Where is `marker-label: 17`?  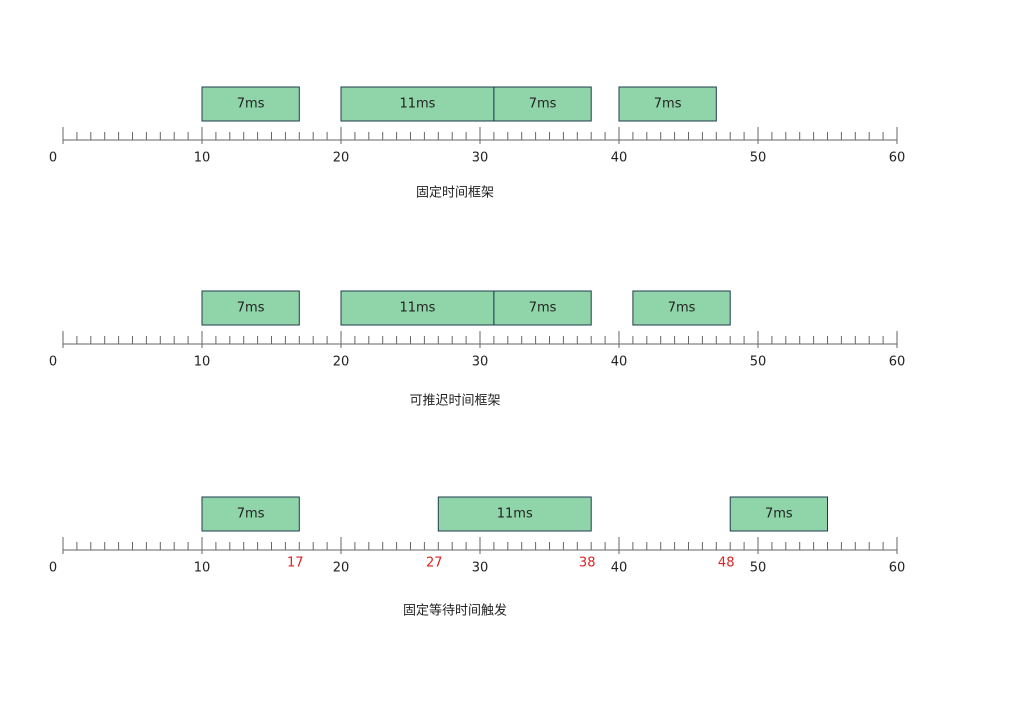
marker-label: 17 is located at coordinates (295, 563).